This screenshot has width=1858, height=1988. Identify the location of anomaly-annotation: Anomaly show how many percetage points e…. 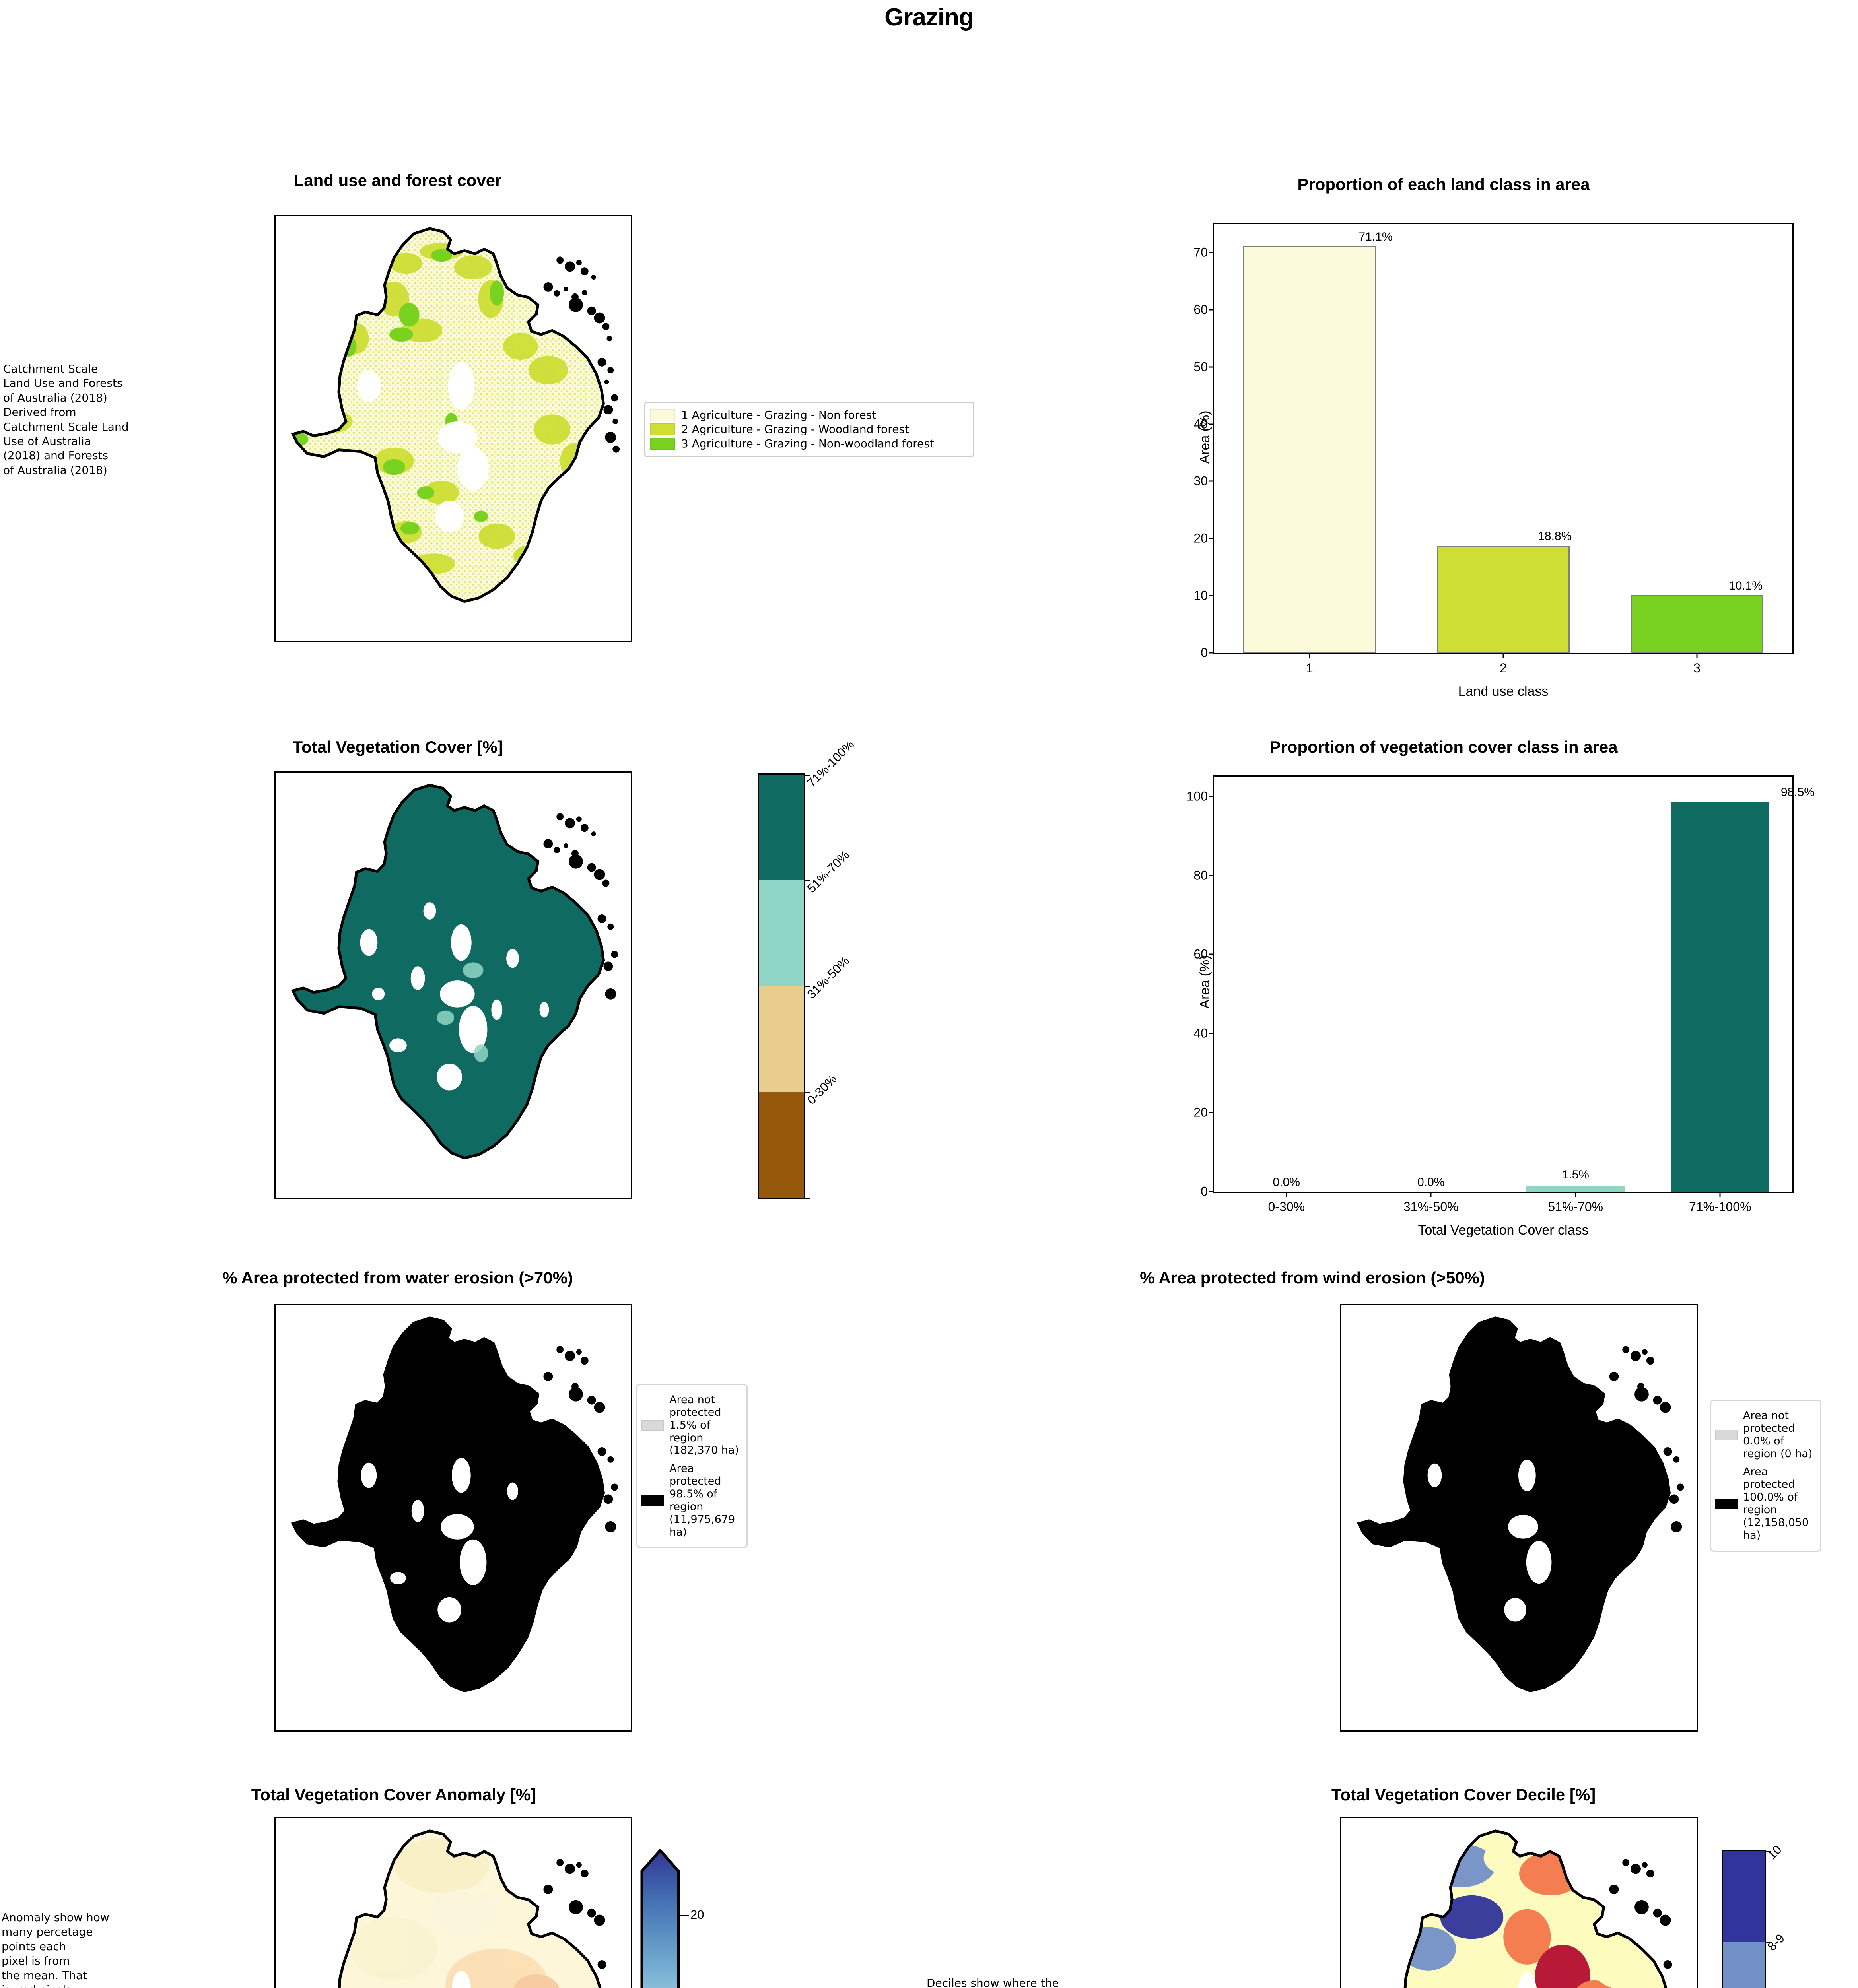
(56, 1949).